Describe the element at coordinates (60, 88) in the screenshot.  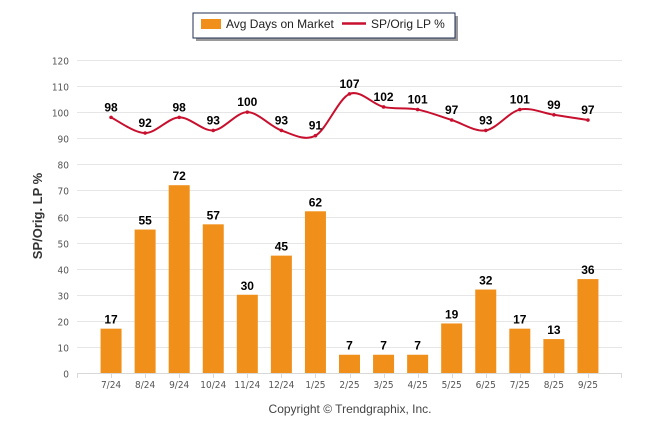
I see `y-tick-label: 110` at that location.